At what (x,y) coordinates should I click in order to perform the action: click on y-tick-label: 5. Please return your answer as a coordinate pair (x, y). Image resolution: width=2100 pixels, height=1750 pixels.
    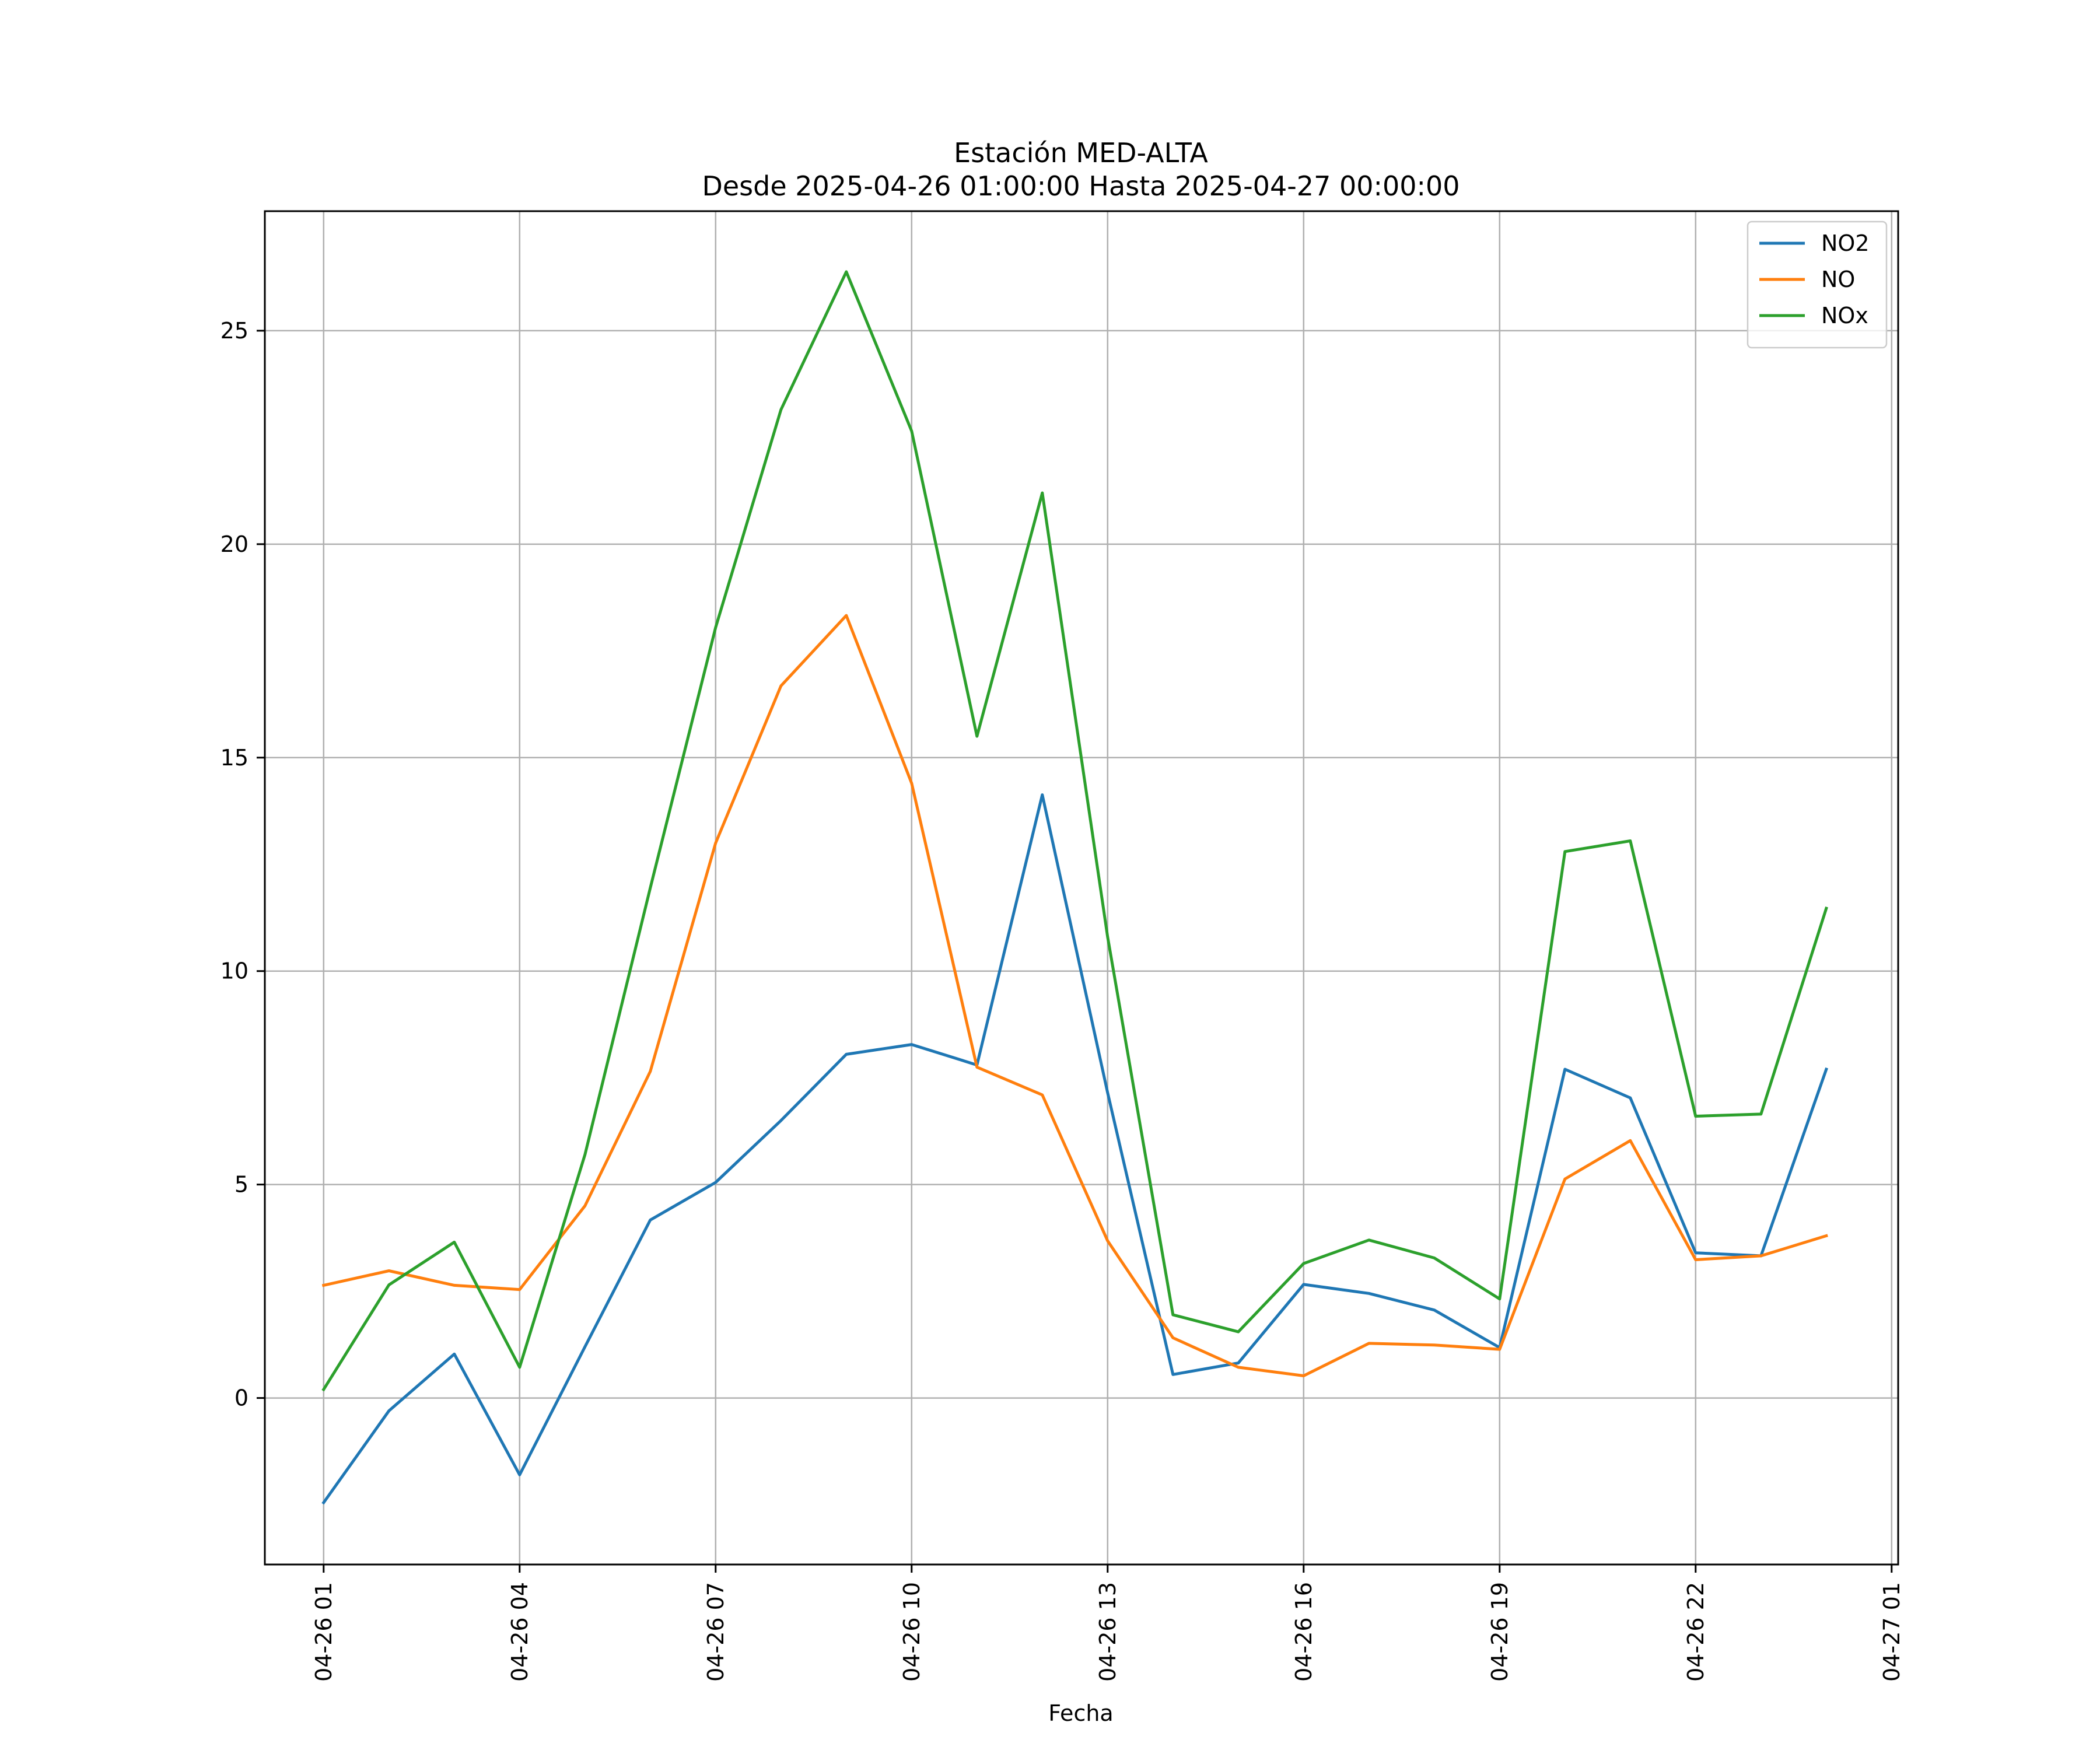
    Looking at the image, I should click on (242, 1185).